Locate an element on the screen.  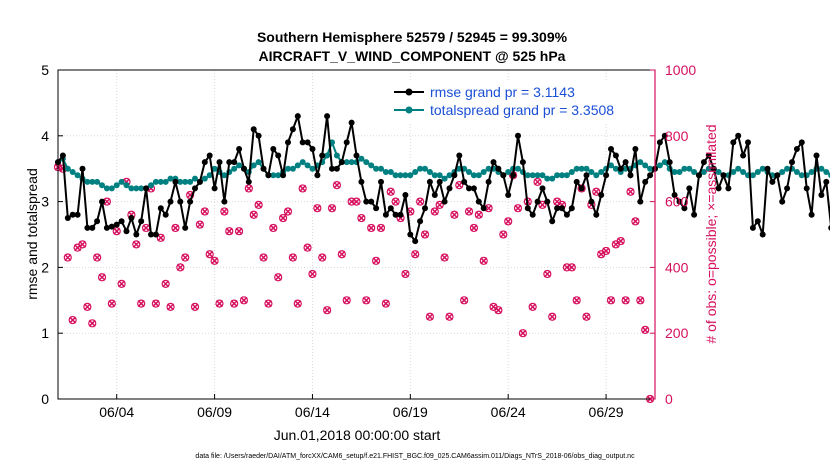
right-y-tick-label: 600 is located at coordinates (677, 202).